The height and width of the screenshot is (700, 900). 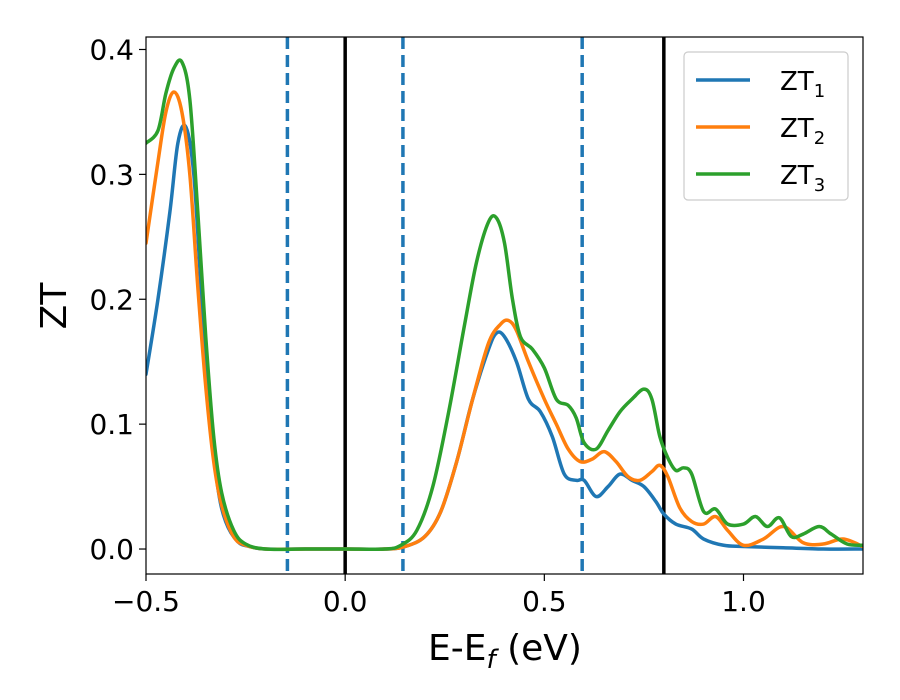 What do you see at coordinates (111, 299) in the screenshot?
I see `y-tick-label: 0.2` at bounding box center [111, 299].